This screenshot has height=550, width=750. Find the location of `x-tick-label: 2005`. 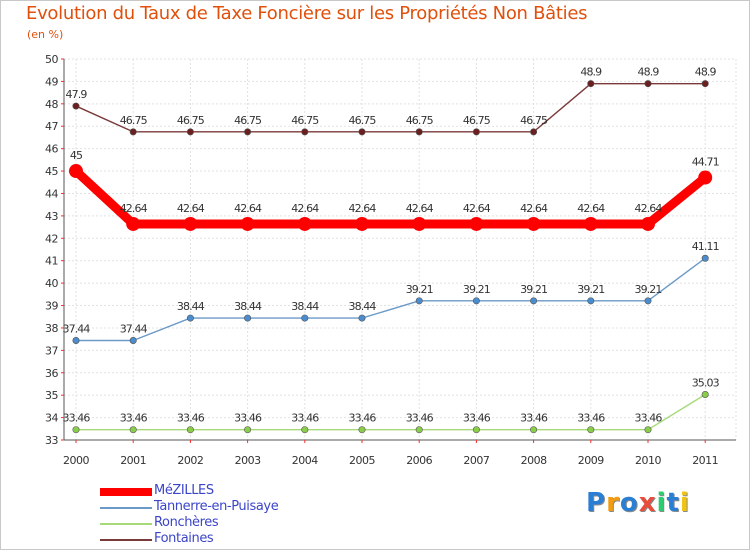

x-tick-label: 2005 is located at coordinates (362, 460).